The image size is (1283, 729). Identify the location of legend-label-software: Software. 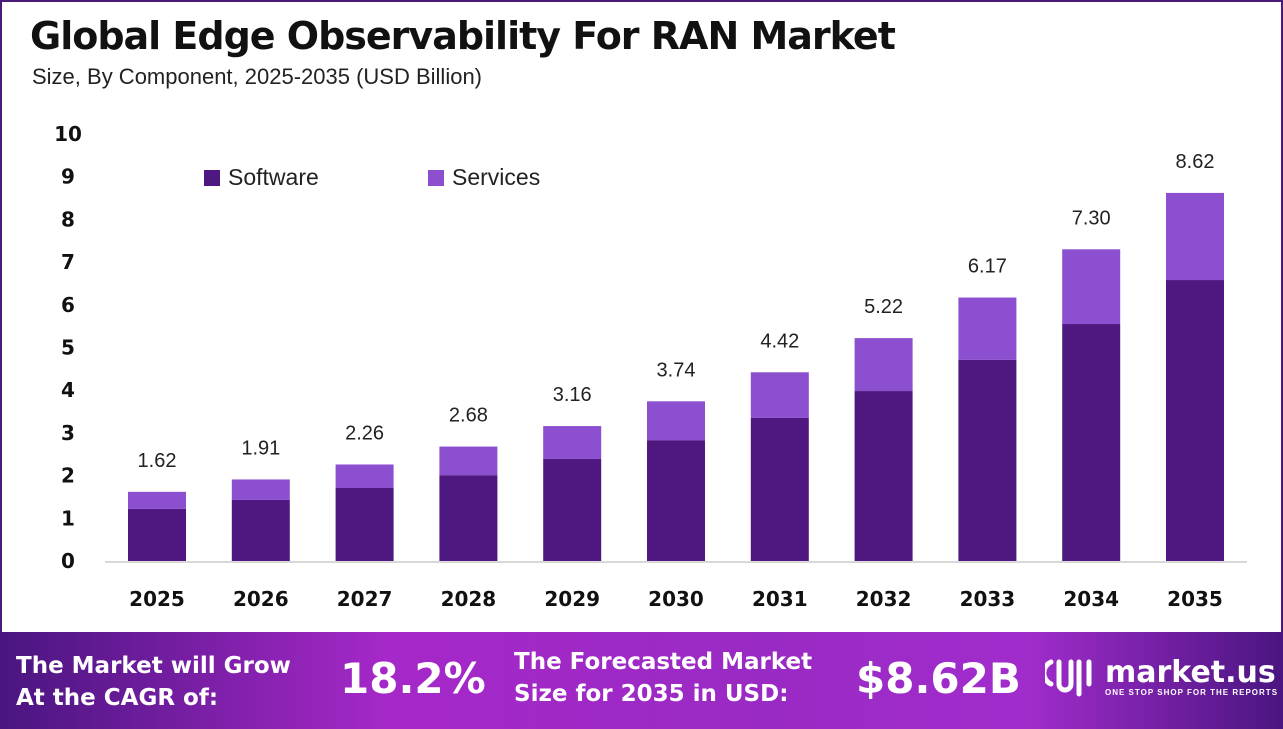
(273, 177).